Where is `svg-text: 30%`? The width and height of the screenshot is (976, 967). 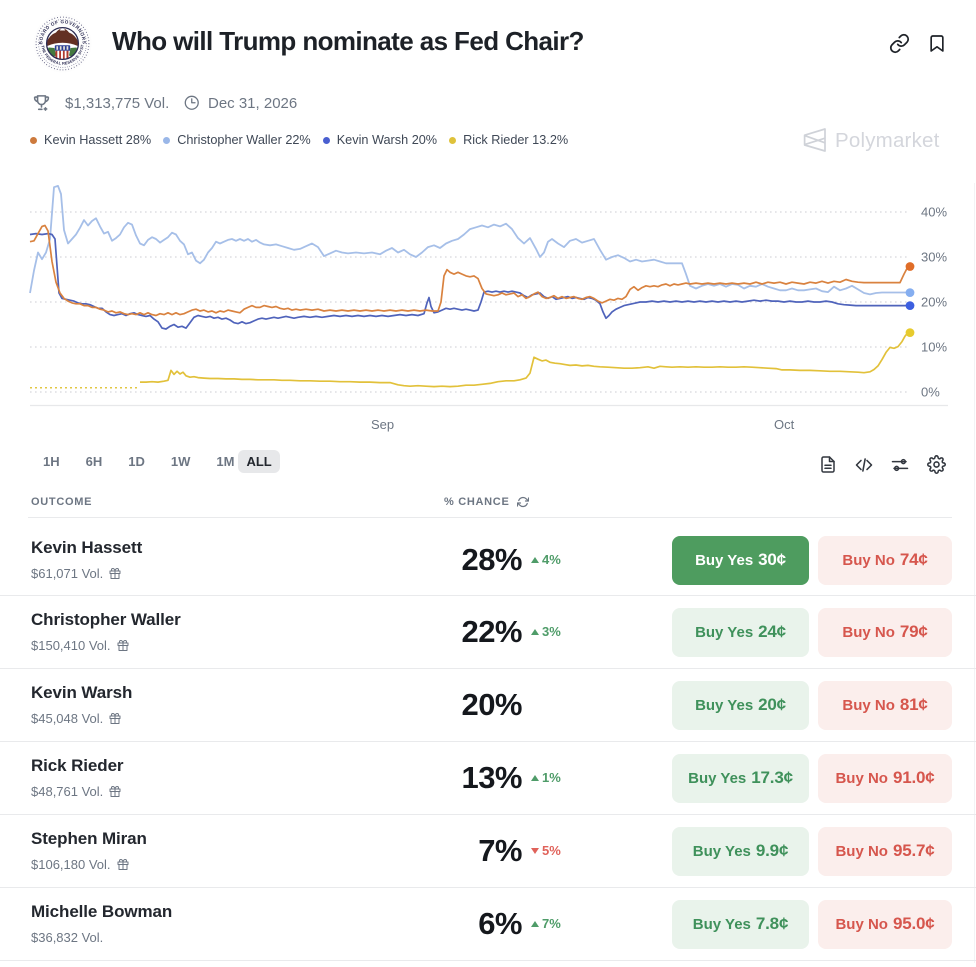
svg-text: 30% is located at coordinates (934, 257).